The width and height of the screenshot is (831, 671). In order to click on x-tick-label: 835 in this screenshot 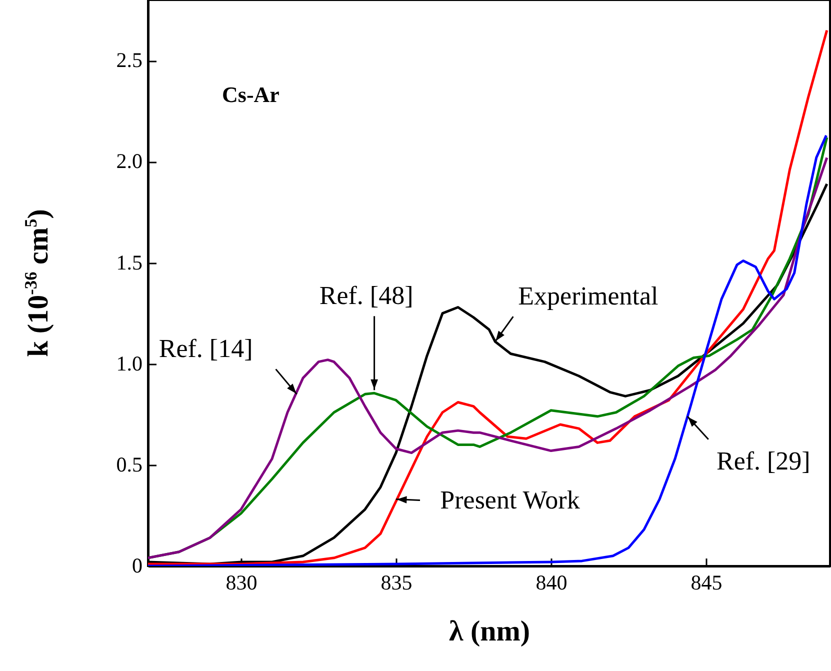, I will do `click(396, 582)`.